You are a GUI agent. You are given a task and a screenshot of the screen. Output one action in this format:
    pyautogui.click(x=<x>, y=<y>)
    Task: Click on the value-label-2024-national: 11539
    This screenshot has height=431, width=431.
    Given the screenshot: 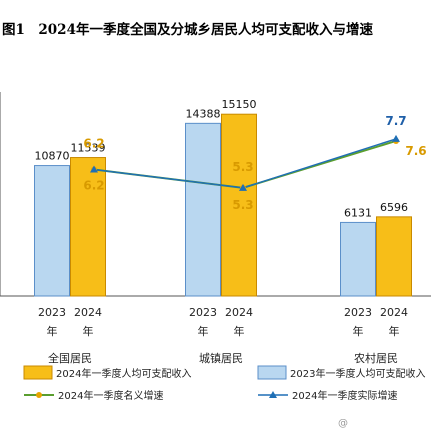 What is the action you would take?
    pyautogui.click(x=88, y=148)
    